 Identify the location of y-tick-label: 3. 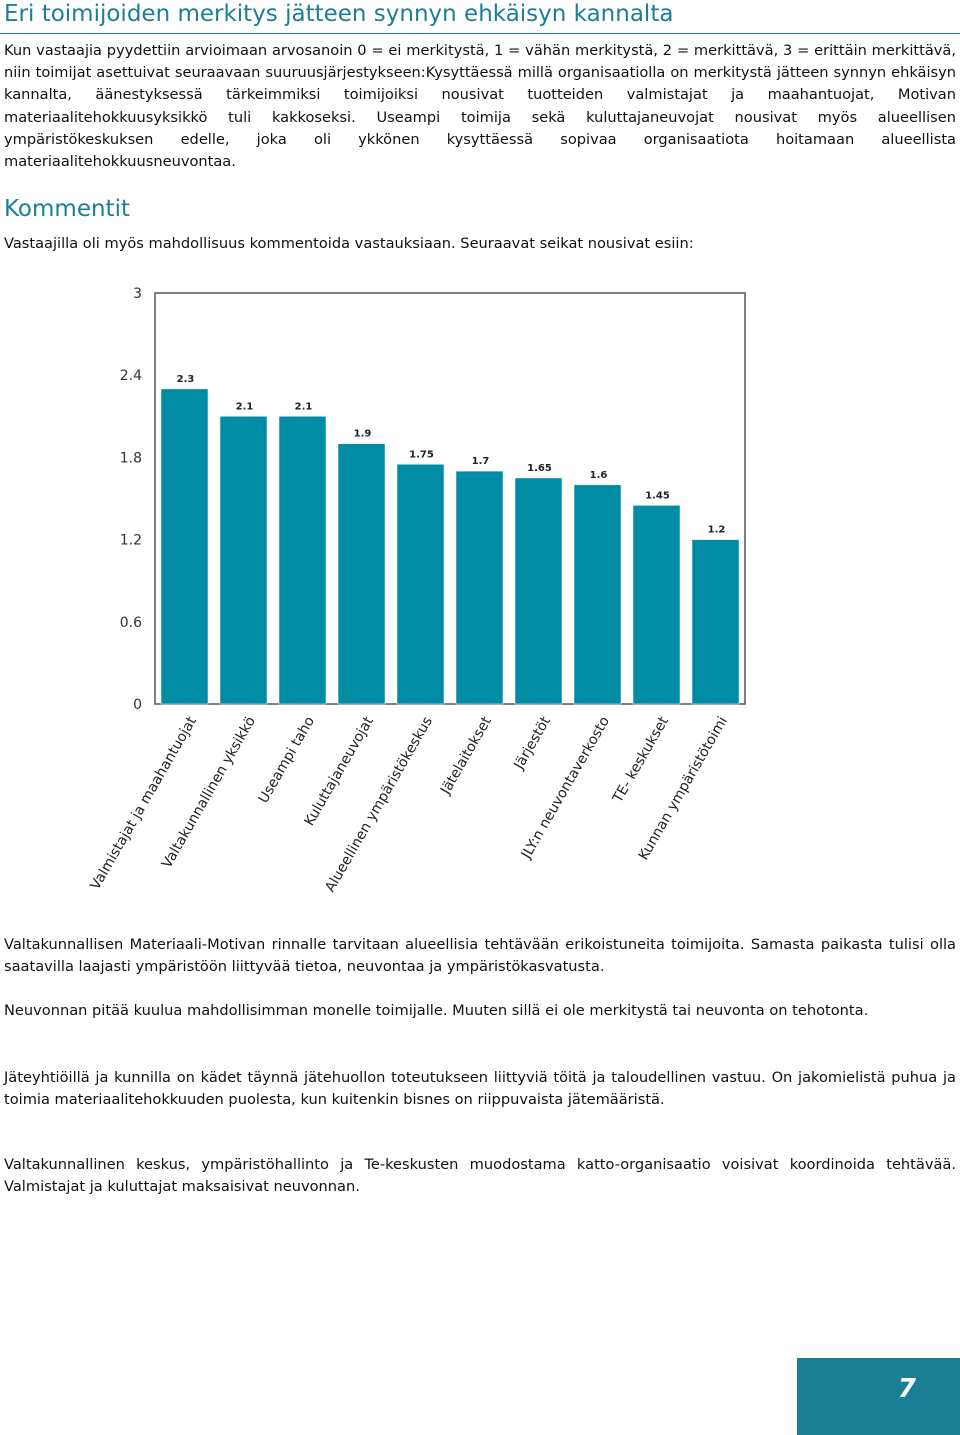
(137, 294).